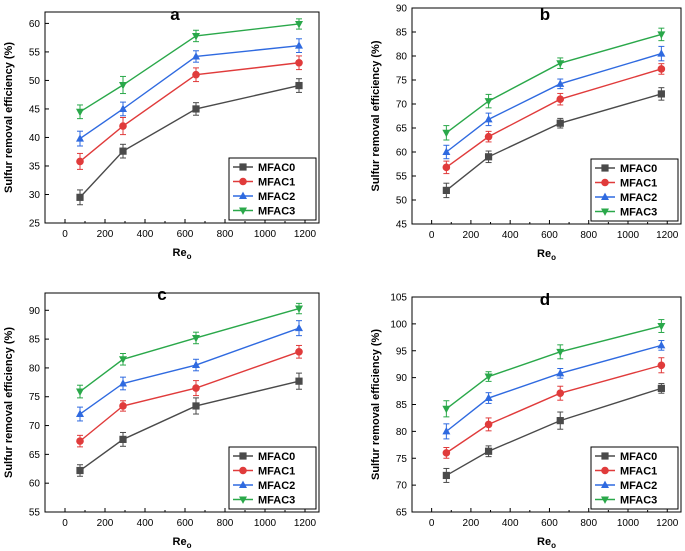  I want to click on y-tick-label: 90, so click(402, 9).